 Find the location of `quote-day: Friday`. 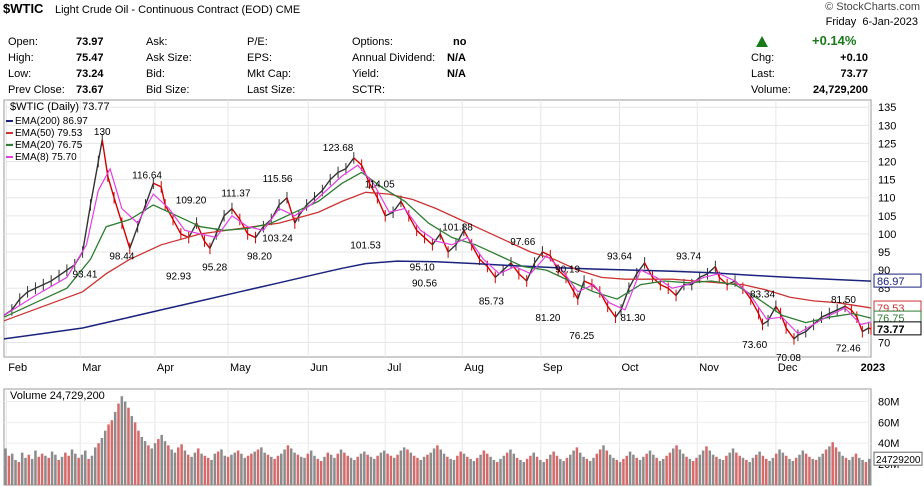

quote-day: Friday is located at coordinates (841, 22).